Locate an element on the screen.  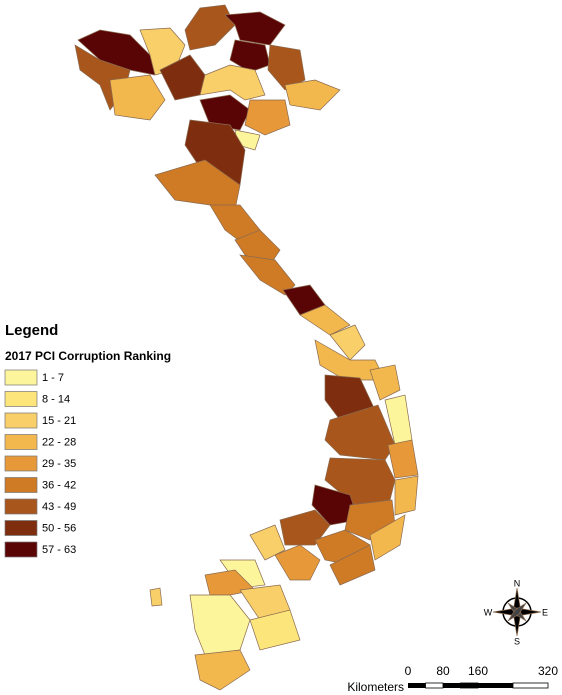
legend-label: 43 - 49 is located at coordinates (59, 507).